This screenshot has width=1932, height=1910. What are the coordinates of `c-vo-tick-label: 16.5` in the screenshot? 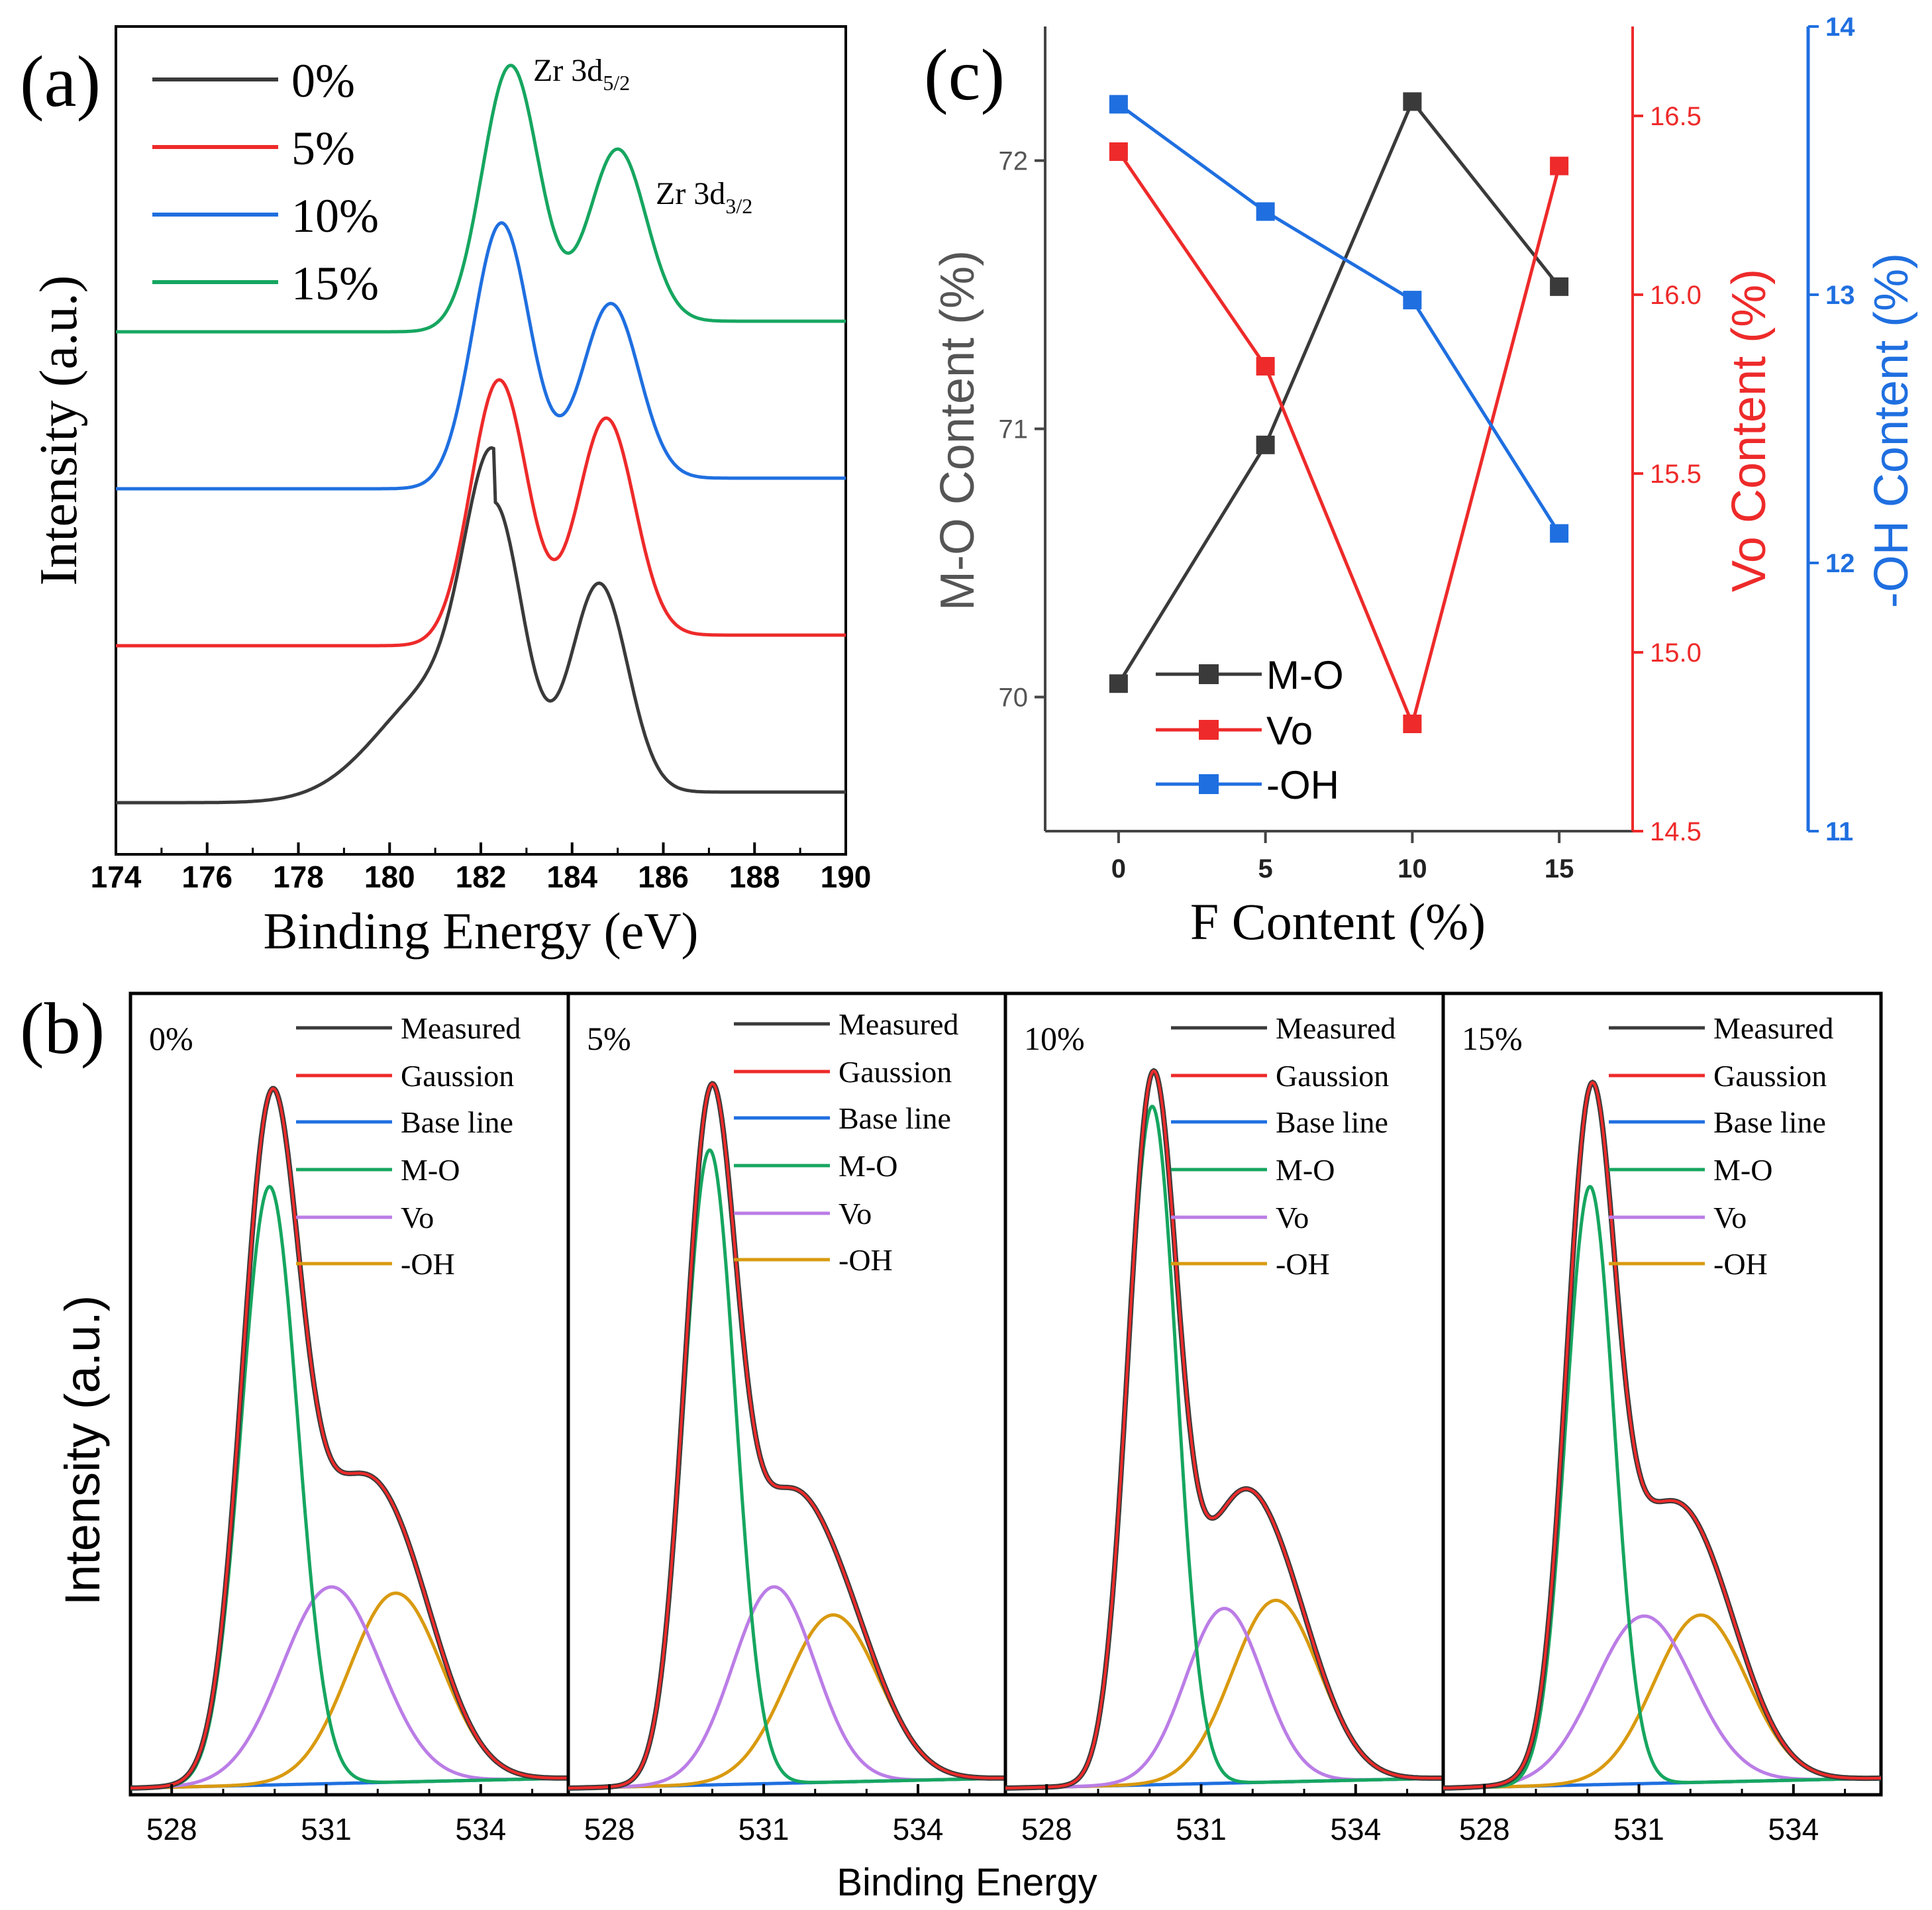 It's located at (1676, 117).